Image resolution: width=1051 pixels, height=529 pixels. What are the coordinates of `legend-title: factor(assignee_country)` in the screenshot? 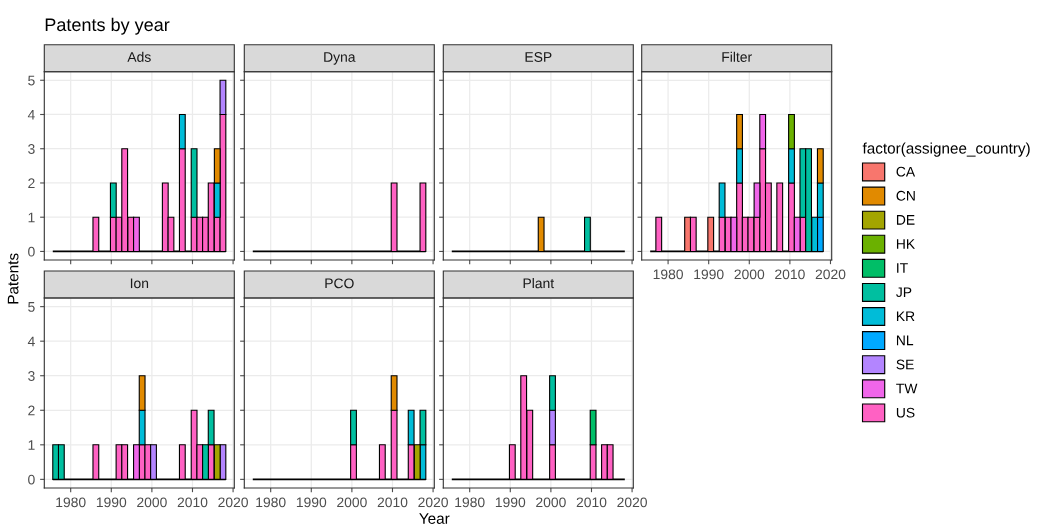 It's located at (946, 149).